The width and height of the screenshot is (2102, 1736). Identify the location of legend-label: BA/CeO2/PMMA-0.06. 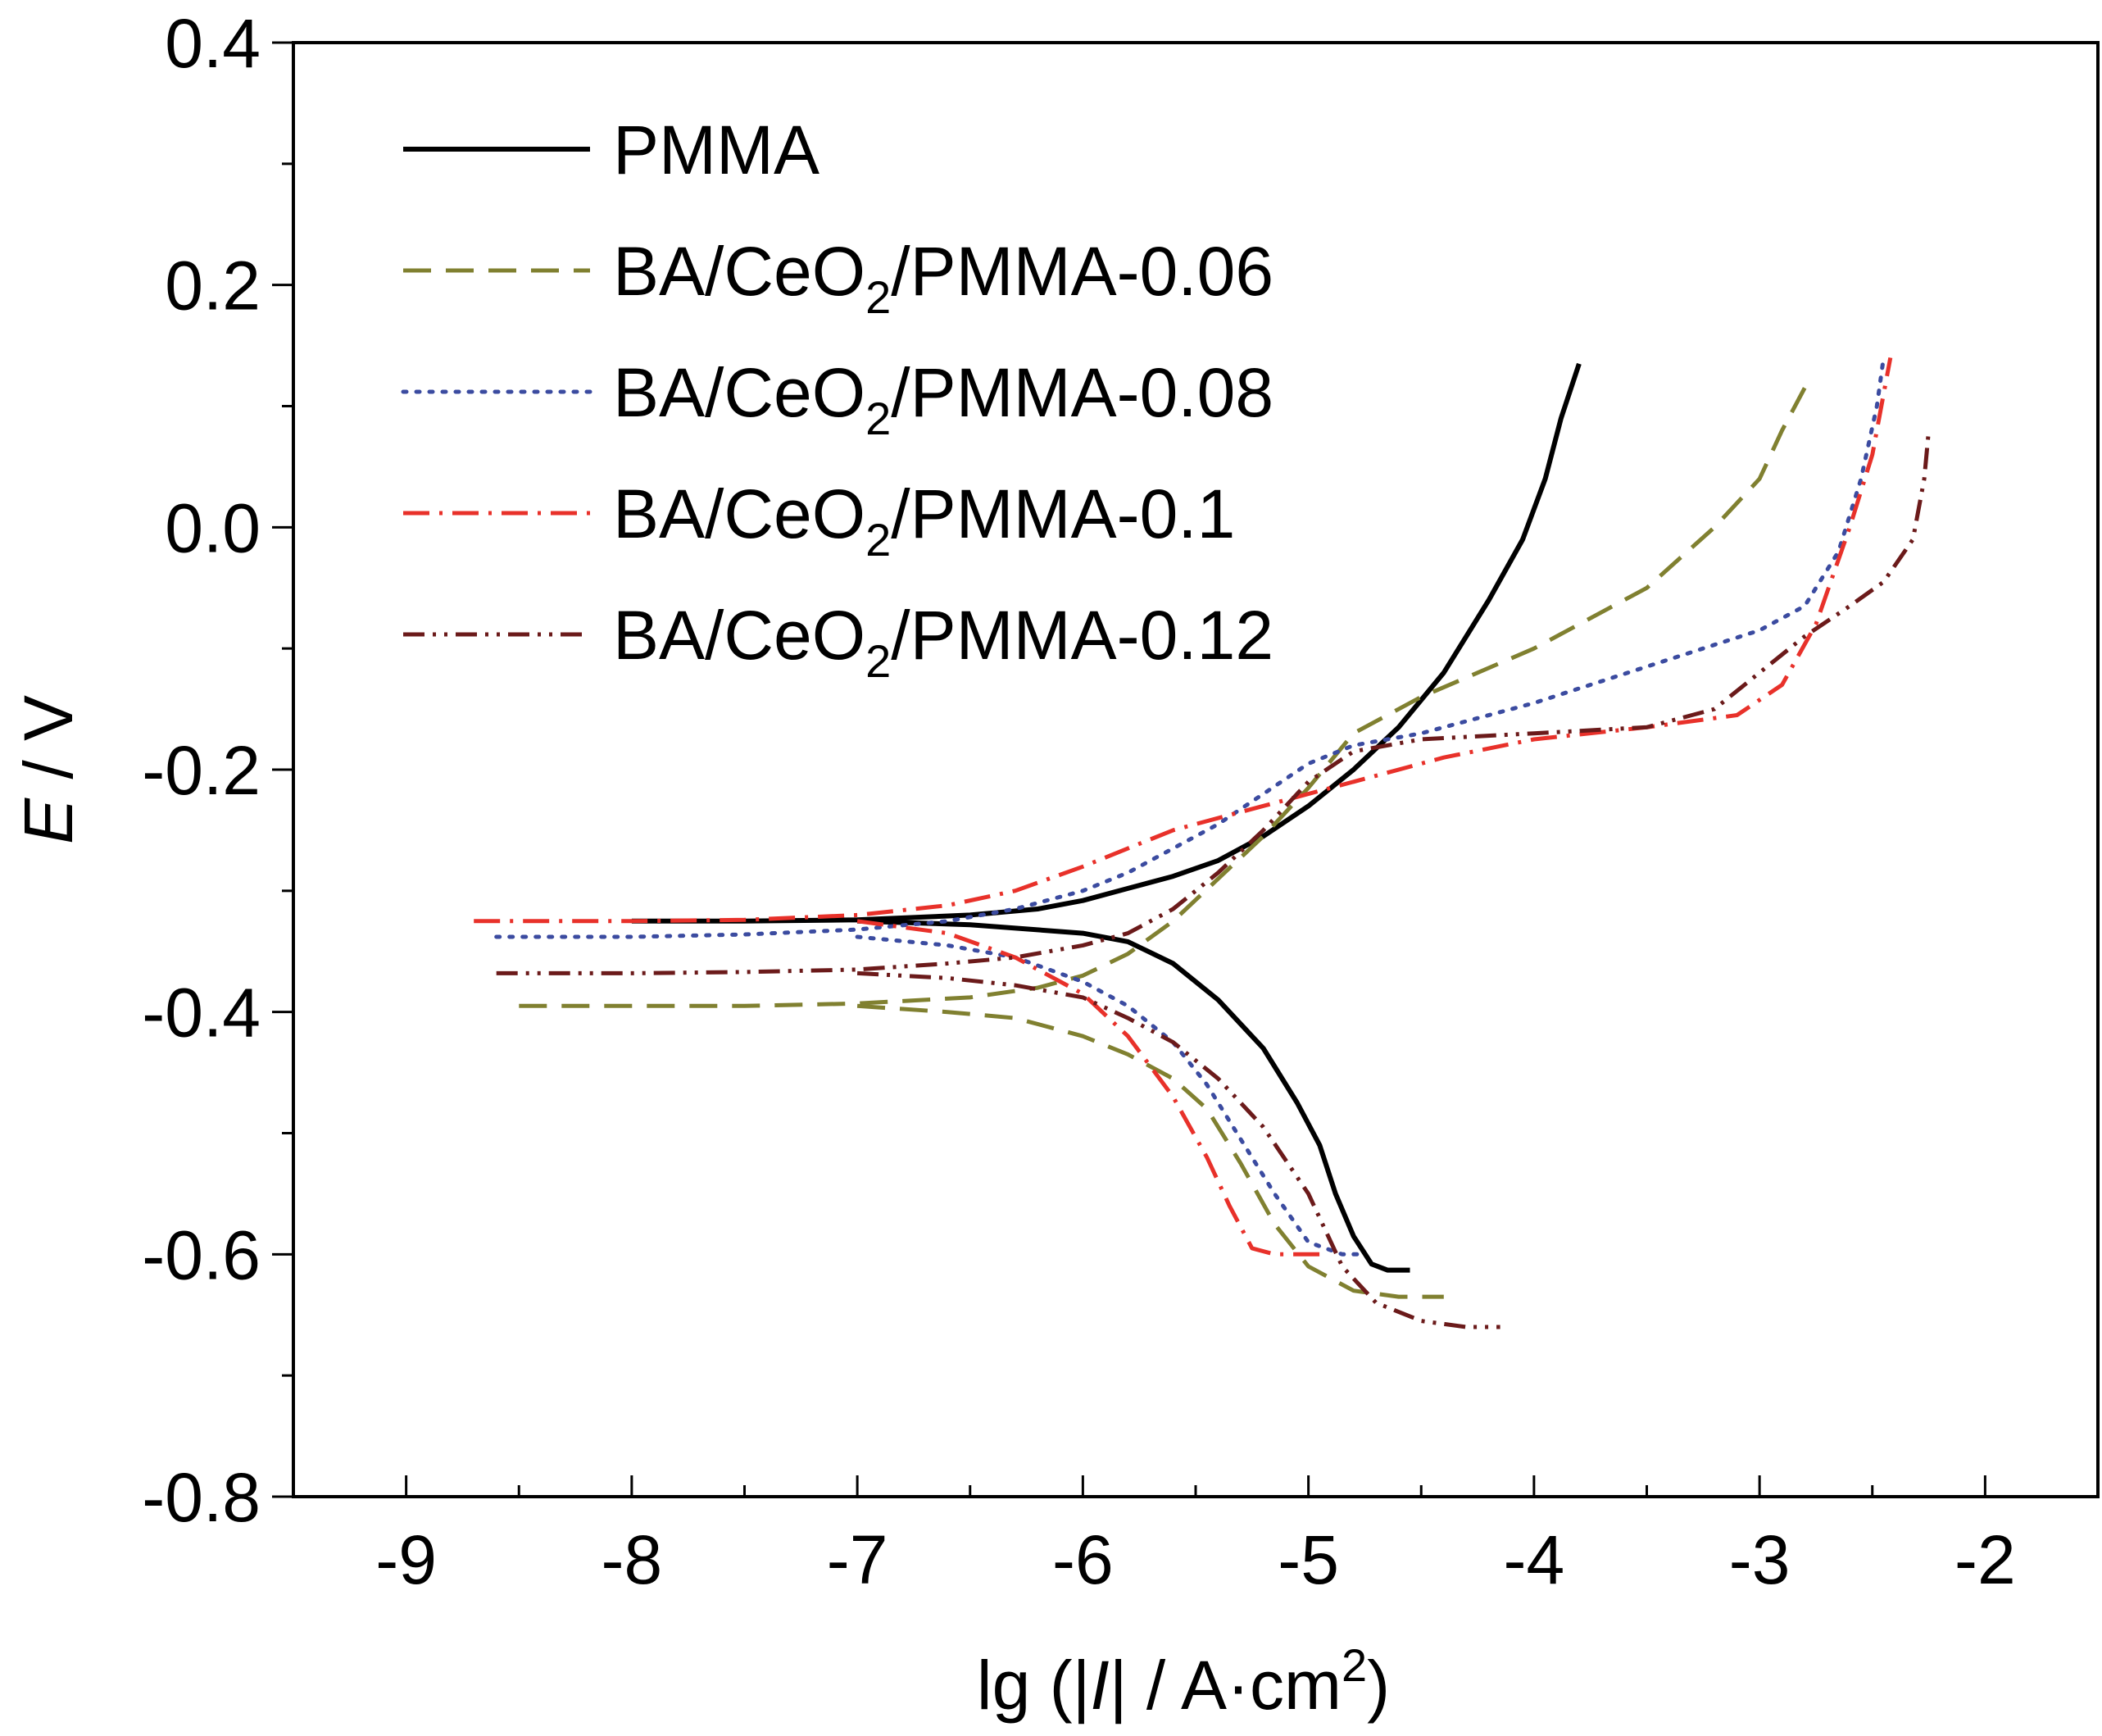
(943, 278).